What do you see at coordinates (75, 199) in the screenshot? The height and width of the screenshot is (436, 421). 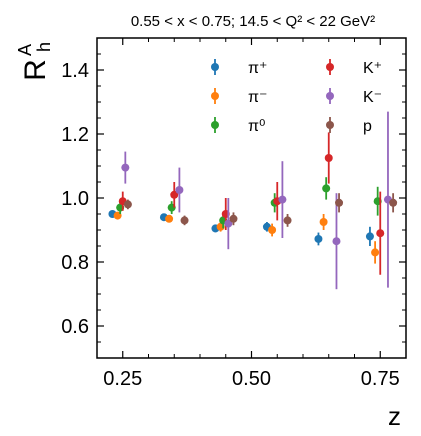 I see `y-tick-label: 1.0` at bounding box center [75, 199].